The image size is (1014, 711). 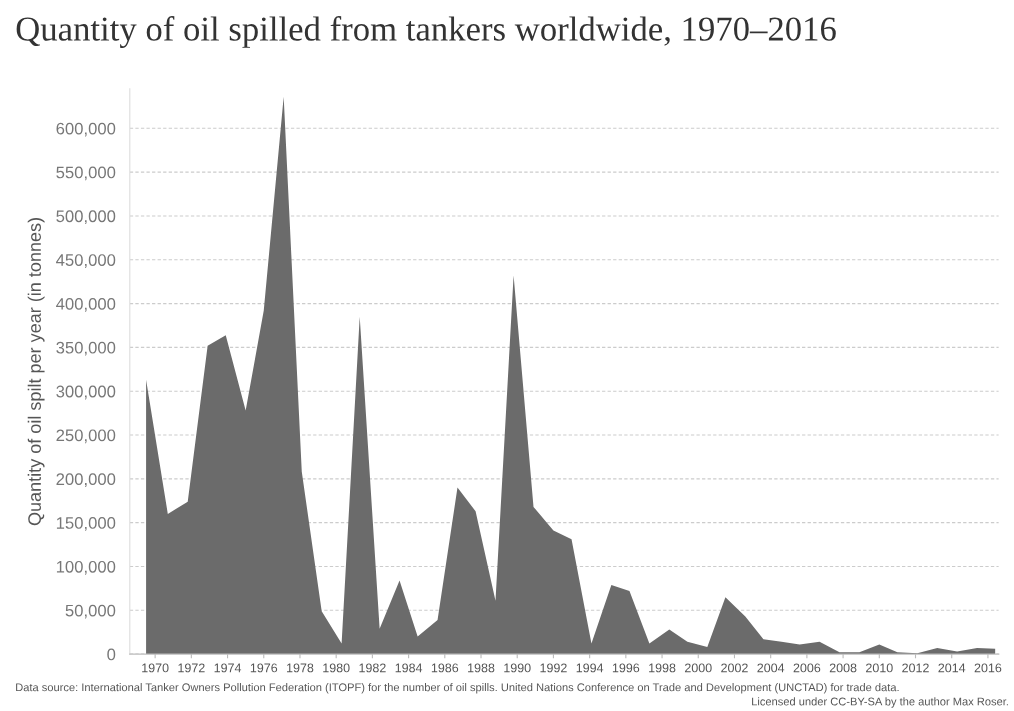 I want to click on x-tick-label: 2012, so click(x=915, y=668).